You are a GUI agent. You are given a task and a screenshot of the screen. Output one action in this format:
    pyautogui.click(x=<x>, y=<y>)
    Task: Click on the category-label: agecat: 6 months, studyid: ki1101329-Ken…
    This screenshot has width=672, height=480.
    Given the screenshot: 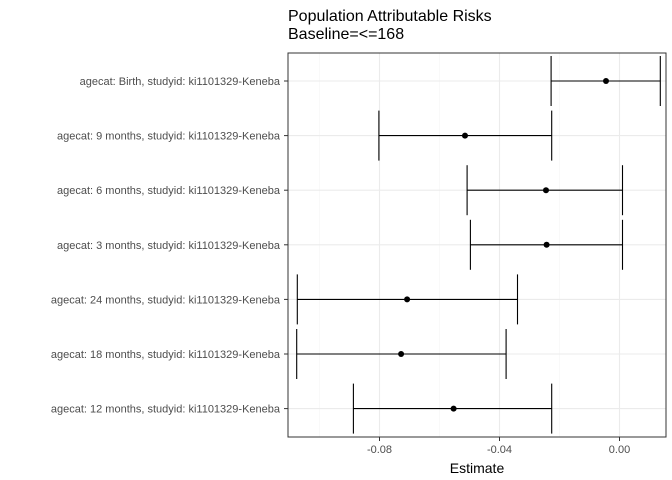 What is the action you would take?
    pyautogui.click(x=169, y=191)
    